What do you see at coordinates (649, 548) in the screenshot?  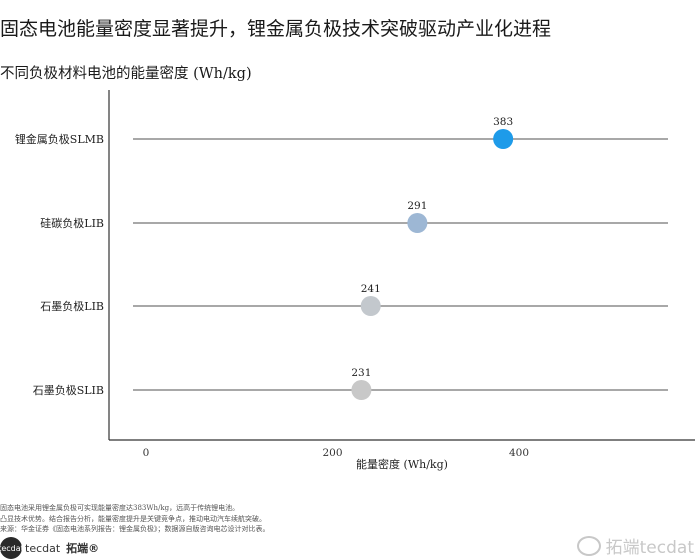 I see `watermark-text: 拓端tecdat` at bounding box center [649, 548].